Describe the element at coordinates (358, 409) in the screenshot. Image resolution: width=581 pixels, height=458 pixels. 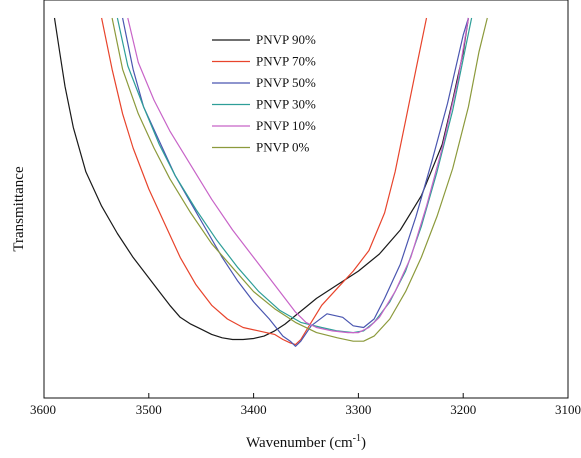
I see `x-tick-label-3: 3300` at that location.